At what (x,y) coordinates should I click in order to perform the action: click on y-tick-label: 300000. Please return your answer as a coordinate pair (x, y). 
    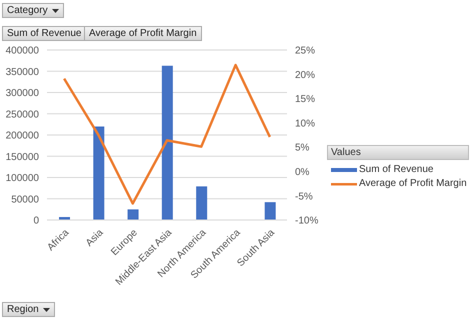
    Looking at the image, I should click on (23, 94).